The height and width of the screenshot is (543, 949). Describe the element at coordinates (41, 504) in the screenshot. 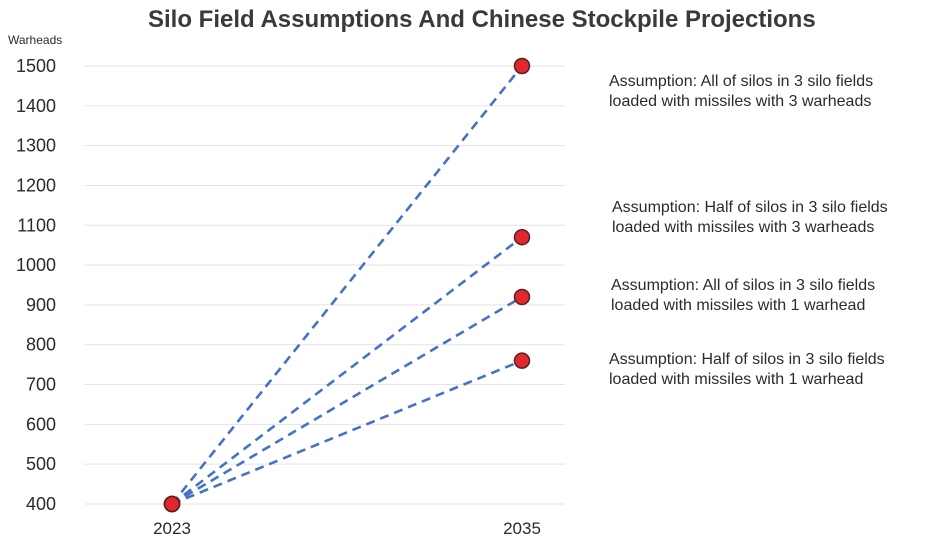

I see `y-tick-label: 400` at that location.